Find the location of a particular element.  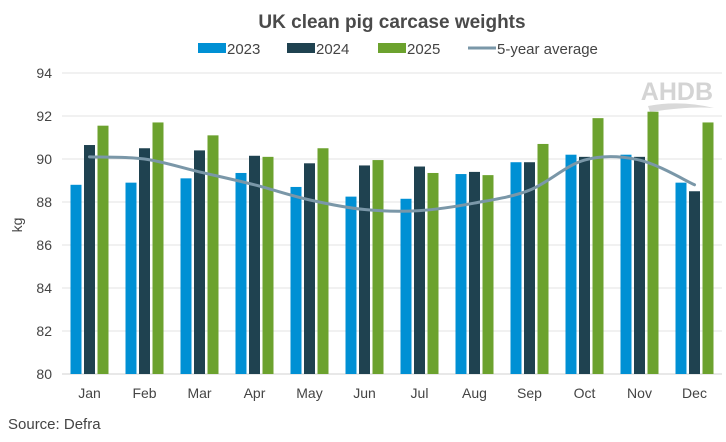

bar-2023-Jan is located at coordinates (76, 279).